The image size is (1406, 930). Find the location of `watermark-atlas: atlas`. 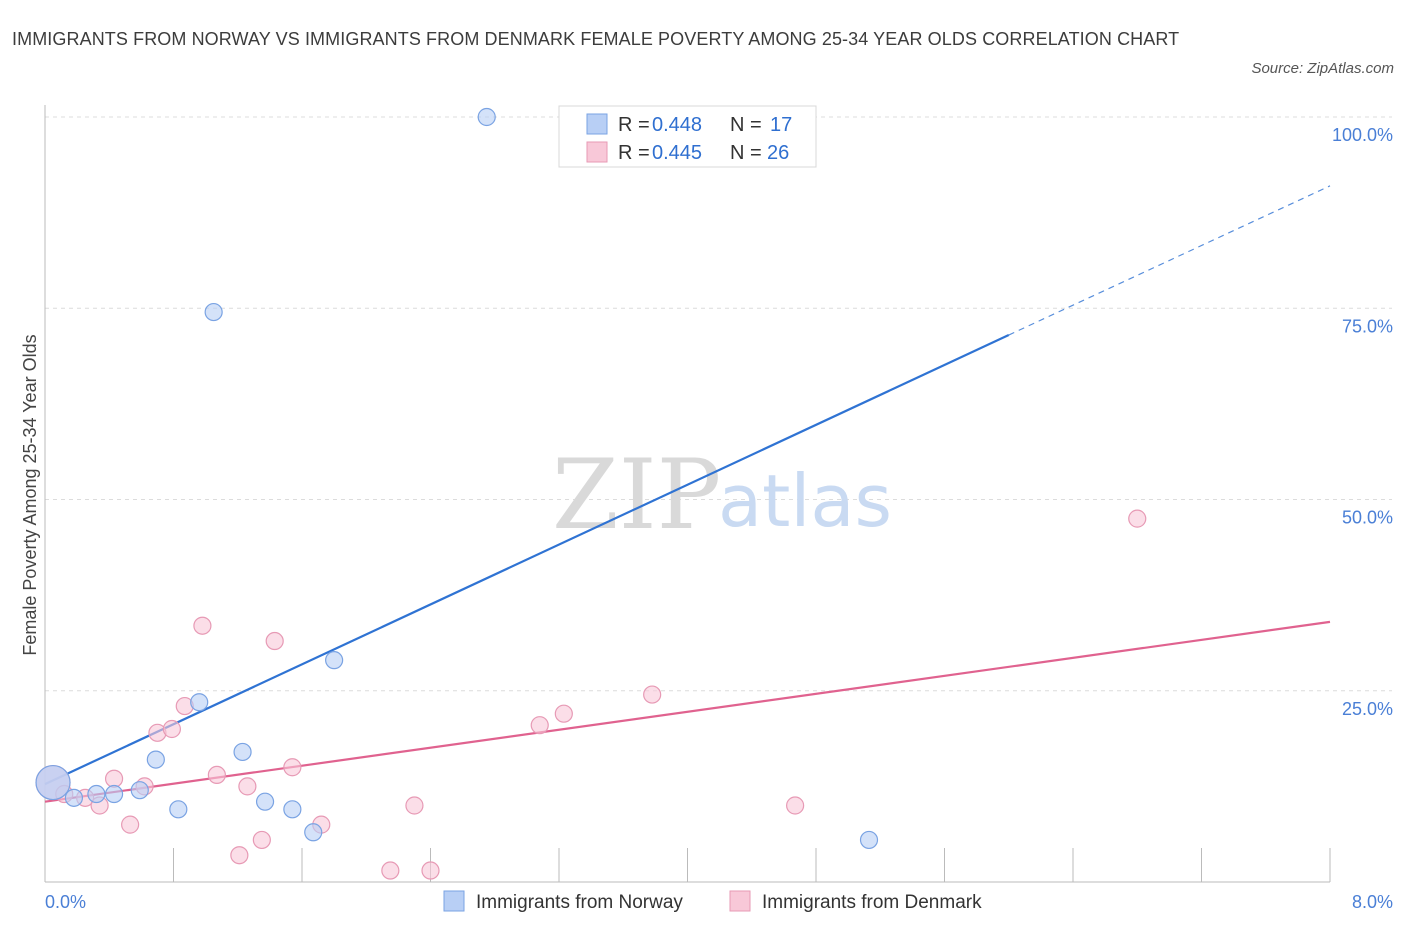

watermark-atlas: atlas is located at coordinates (805, 501).